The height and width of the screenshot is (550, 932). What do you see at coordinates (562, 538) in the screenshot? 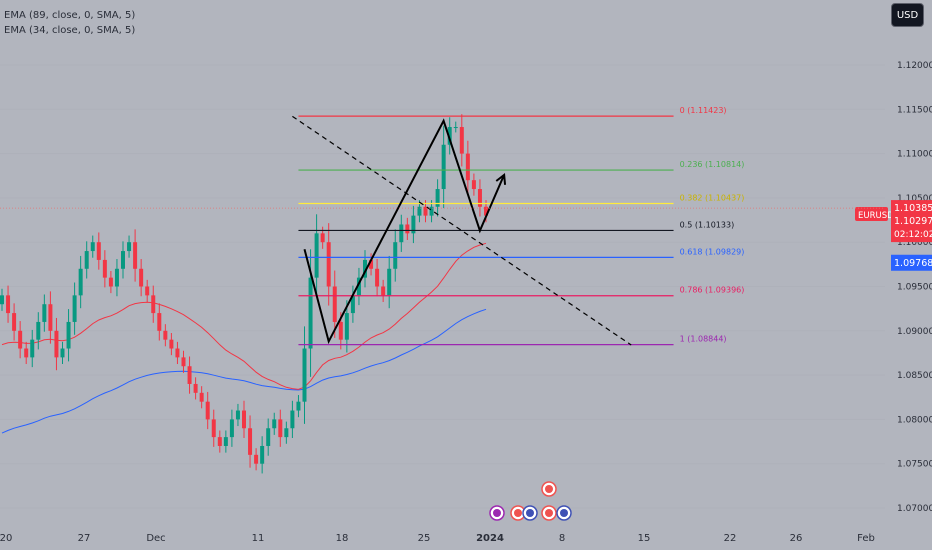
I see `time-tick-label: 8` at bounding box center [562, 538].